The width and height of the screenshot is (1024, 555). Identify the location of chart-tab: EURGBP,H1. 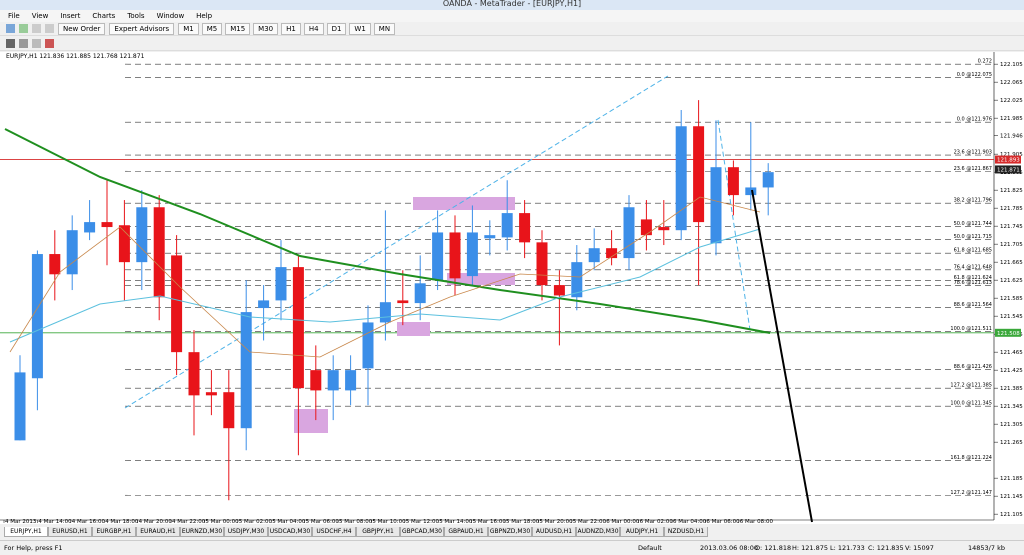
(114, 532).